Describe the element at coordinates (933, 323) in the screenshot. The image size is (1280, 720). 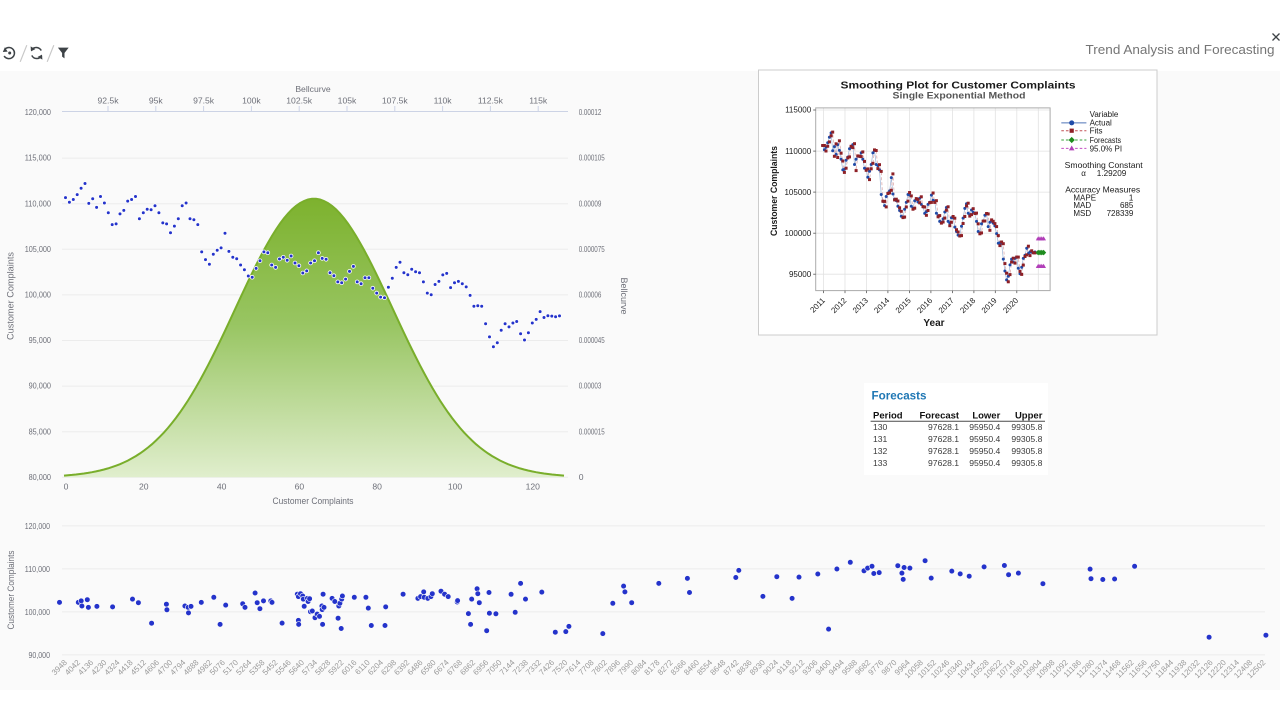
I see `svg-text: Year` at that location.